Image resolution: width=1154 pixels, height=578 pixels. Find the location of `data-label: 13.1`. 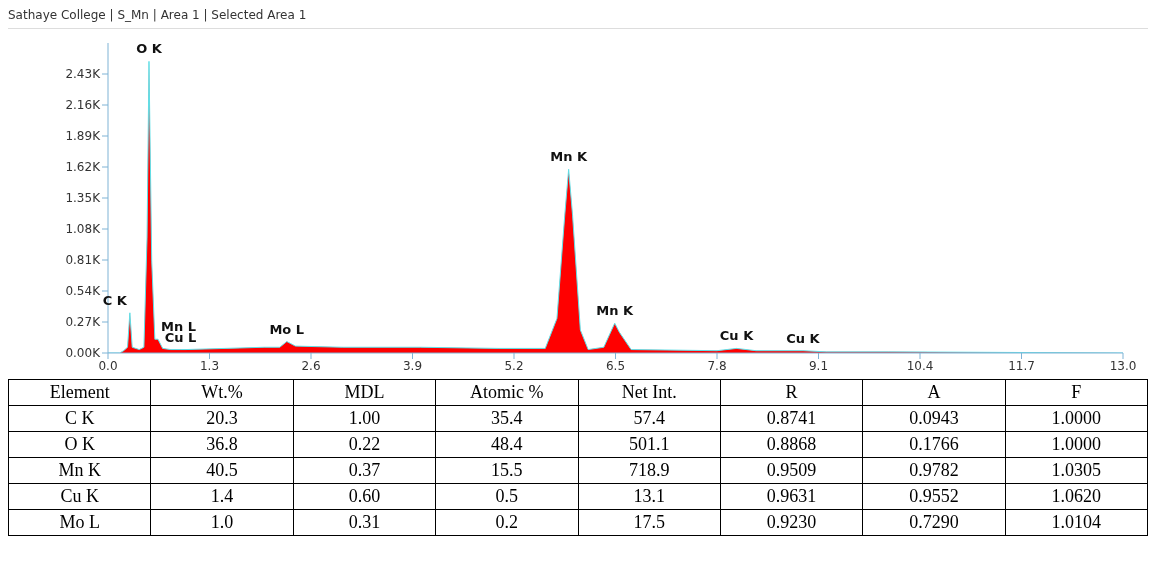

data-label: 13.1 is located at coordinates (649, 496).